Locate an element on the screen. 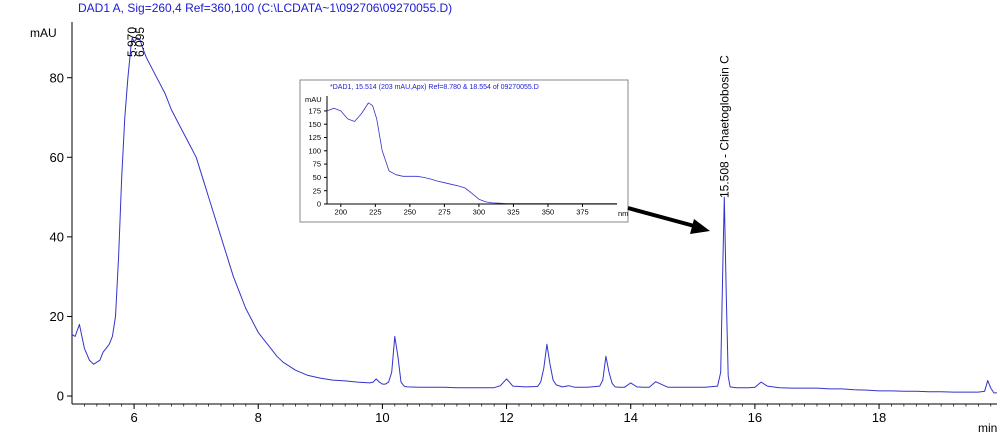  inset-y-tick-label: 50 is located at coordinates (317, 177).